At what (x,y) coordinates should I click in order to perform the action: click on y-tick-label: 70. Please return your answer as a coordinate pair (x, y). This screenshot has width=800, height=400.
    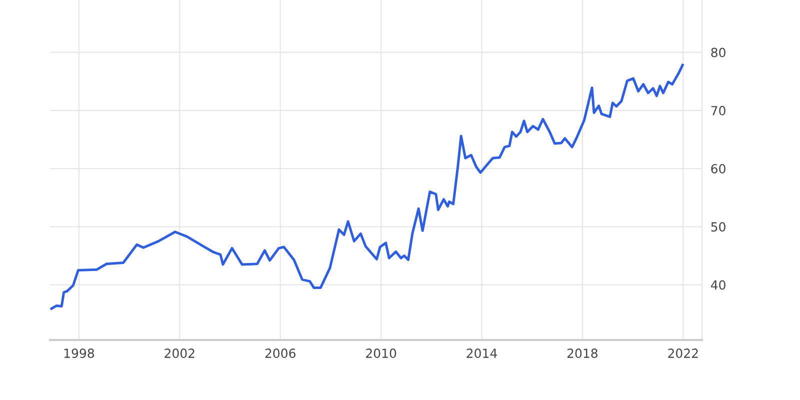
    Looking at the image, I should click on (718, 111).